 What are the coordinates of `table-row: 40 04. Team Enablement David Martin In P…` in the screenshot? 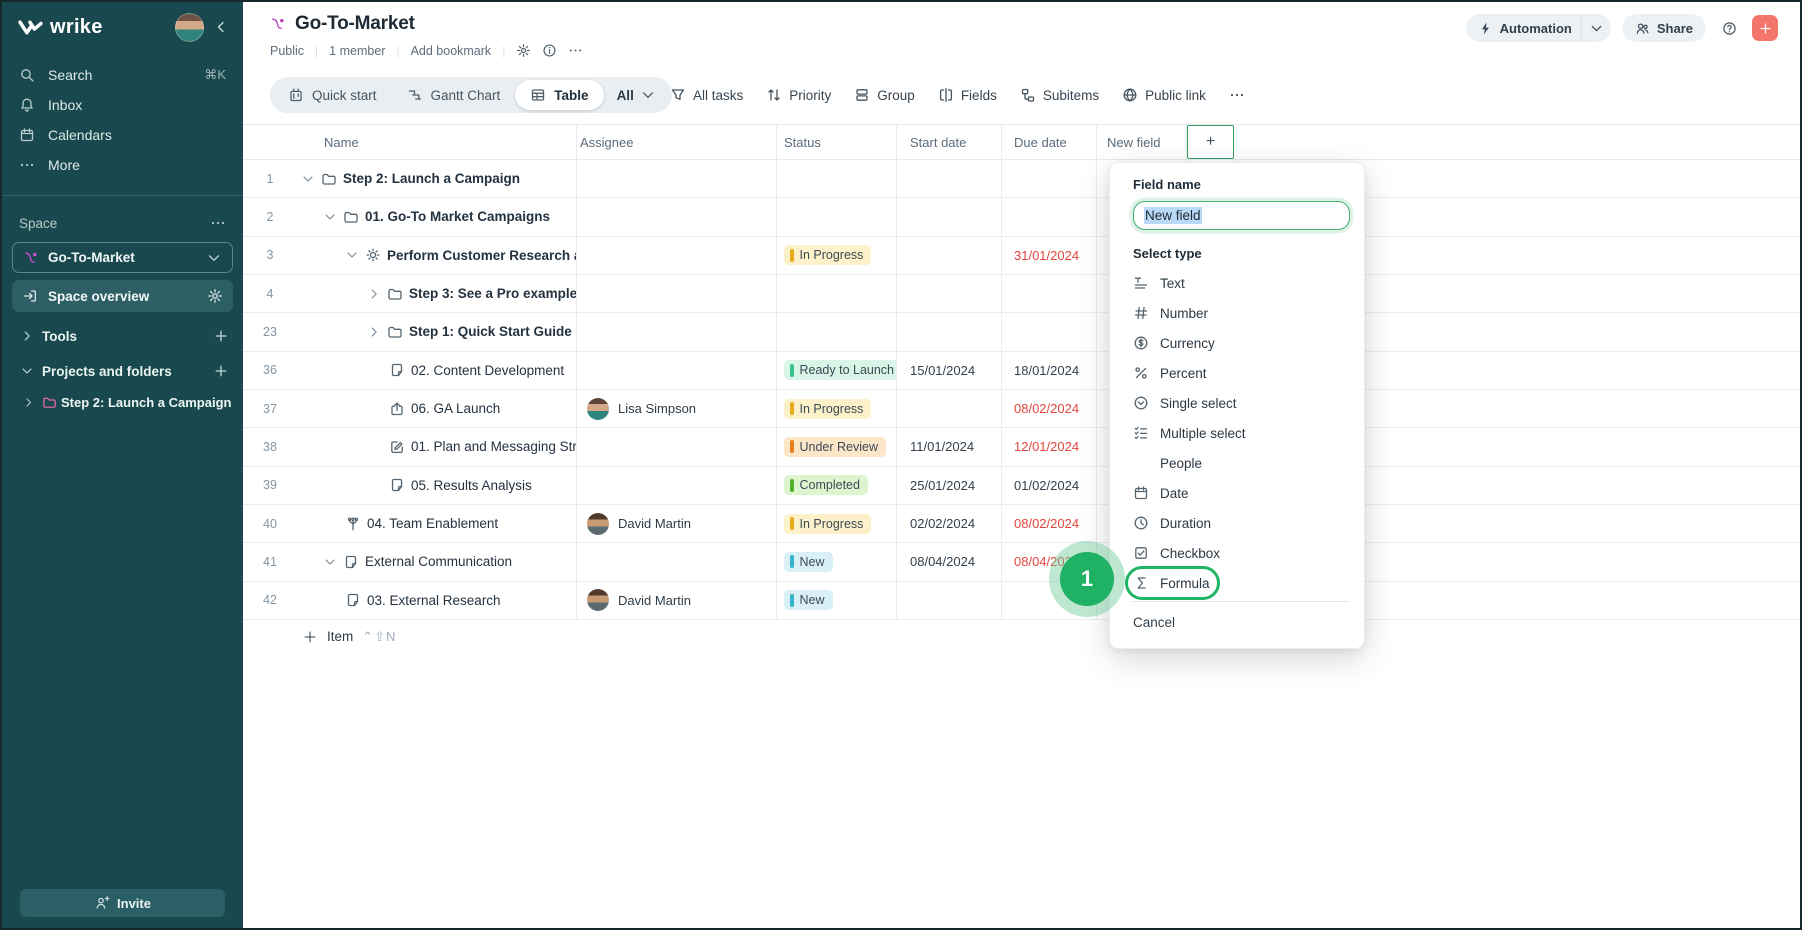 It's located at (1021, 524).